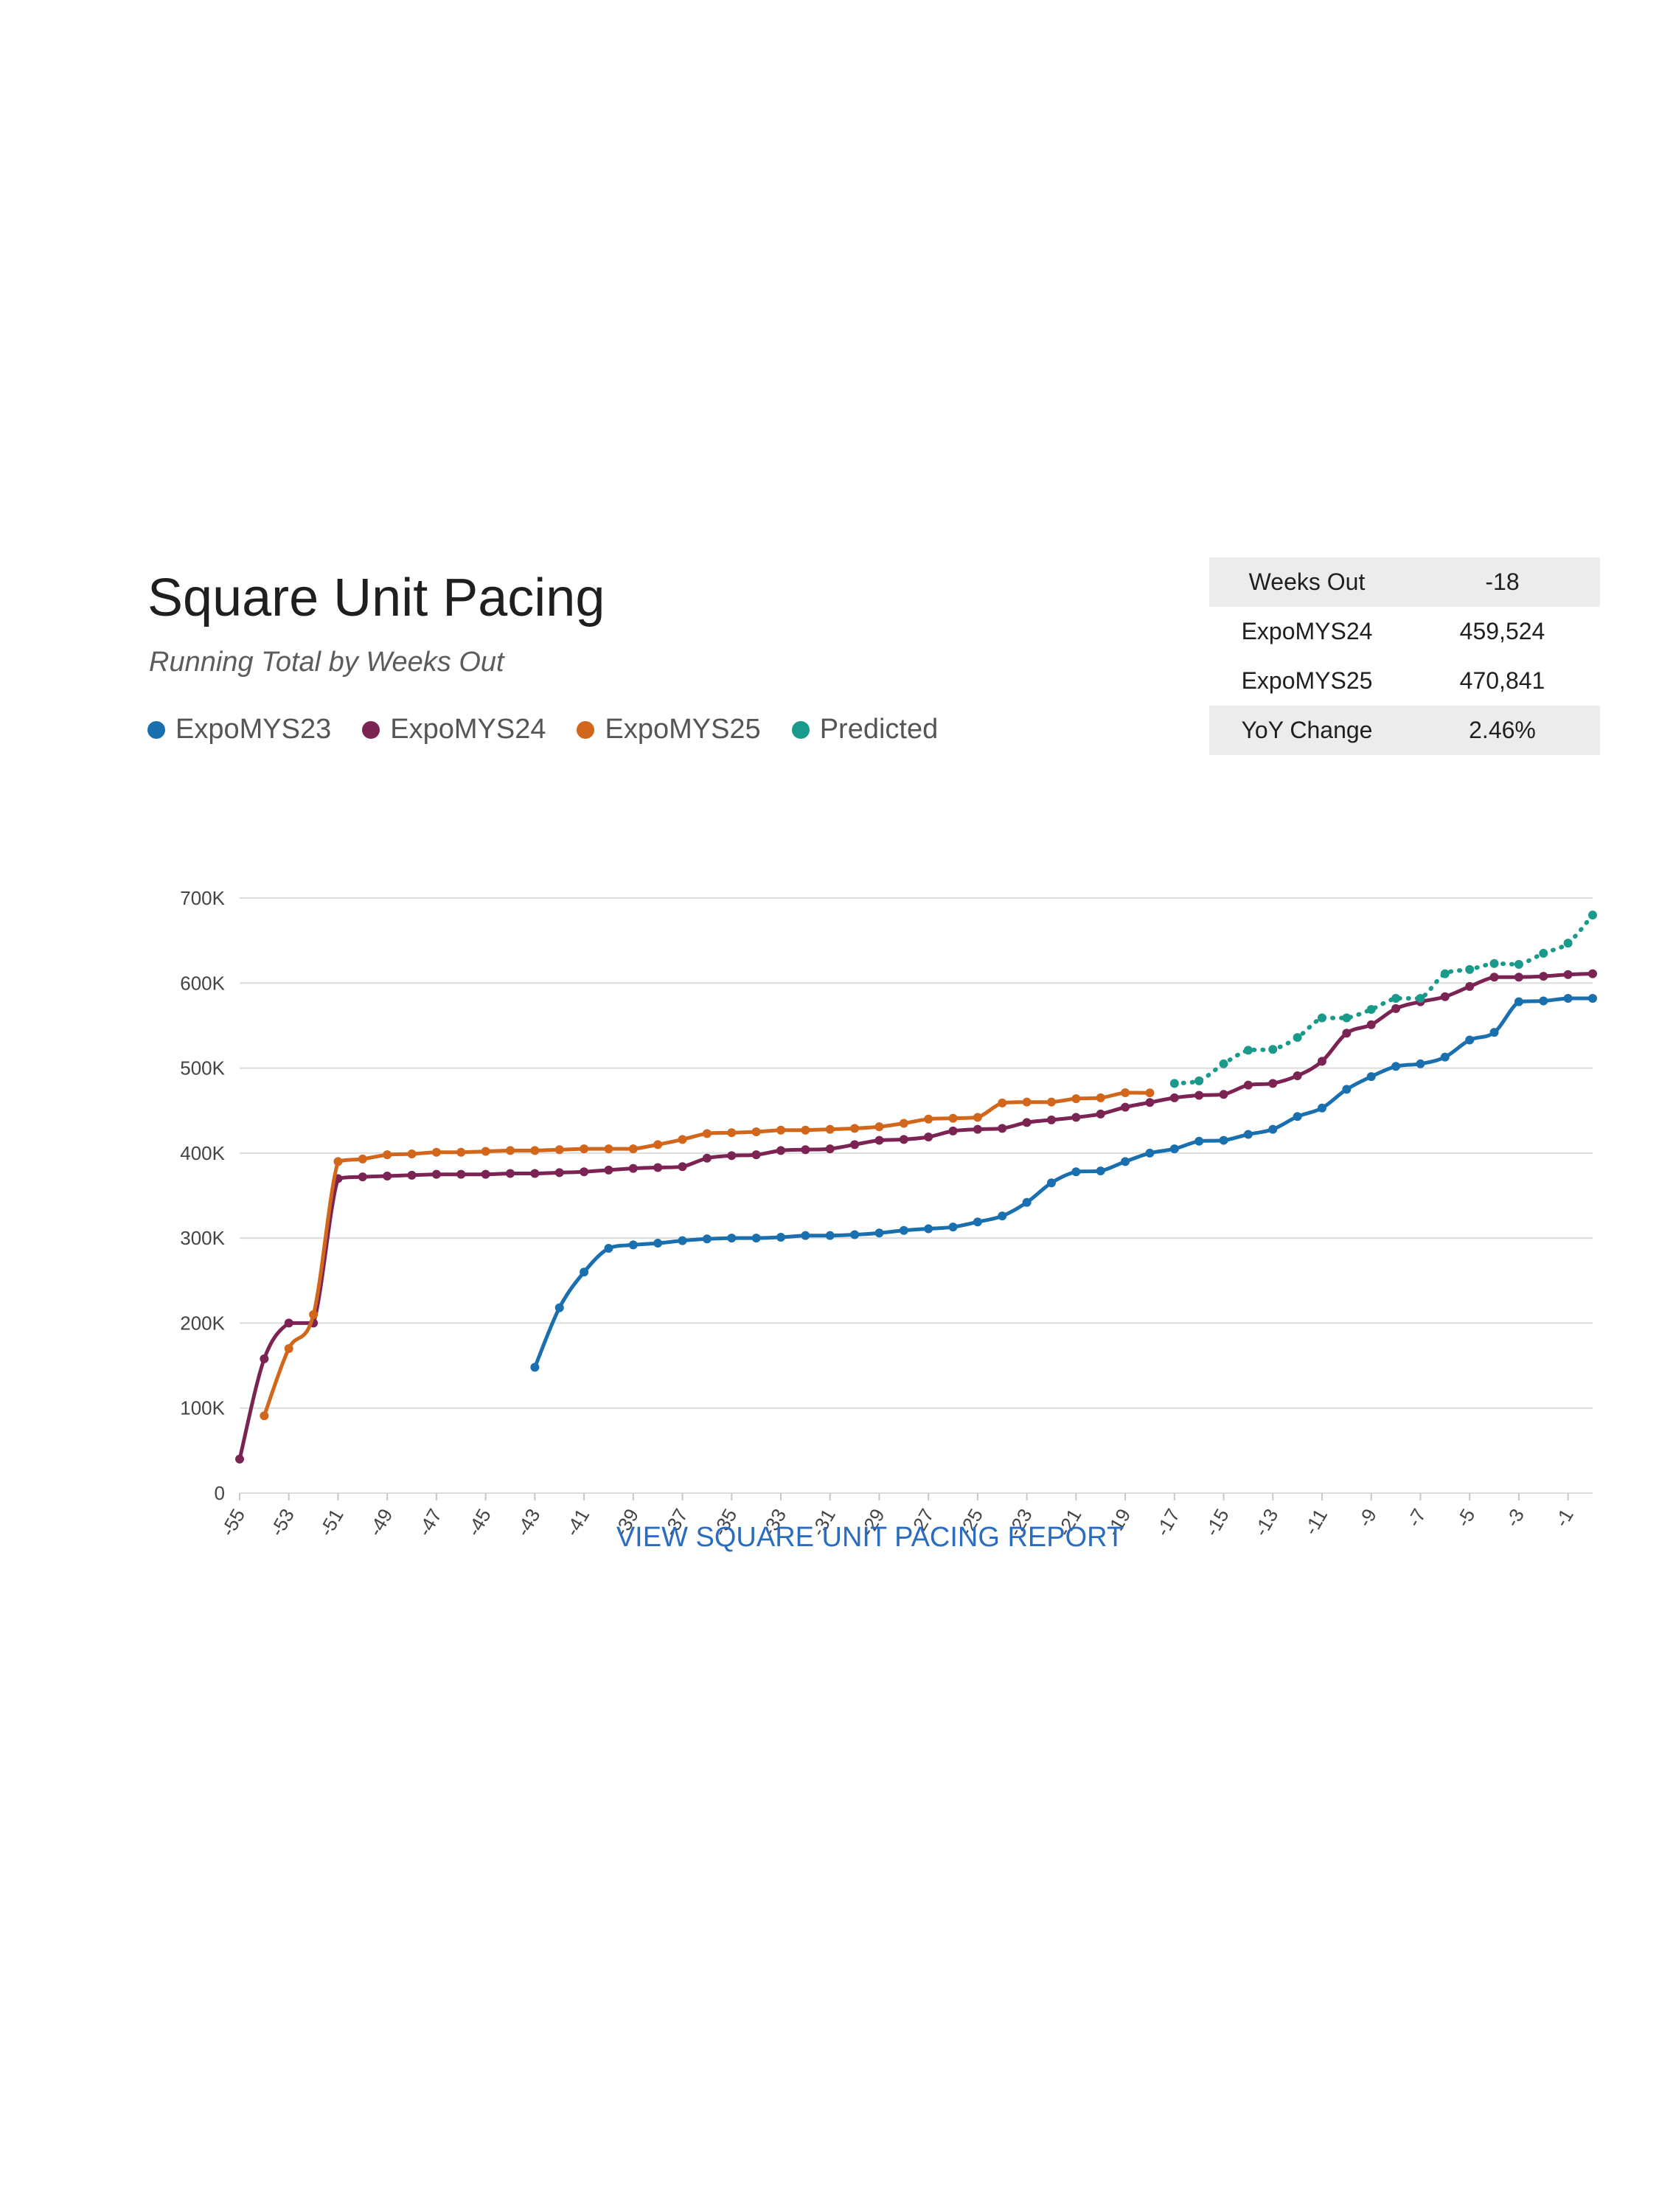 The width and height of the screenshot is (1659, 2212). What do you see at coordinates (202, 1323) in the screenshot?
I see `y-tick-label: 200K` at bounding box center [202, 1323].